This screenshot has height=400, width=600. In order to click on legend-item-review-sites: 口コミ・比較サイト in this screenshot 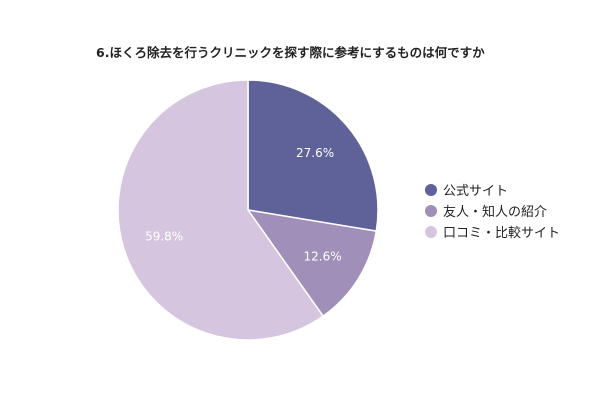, I will do `click(492, 231)`.